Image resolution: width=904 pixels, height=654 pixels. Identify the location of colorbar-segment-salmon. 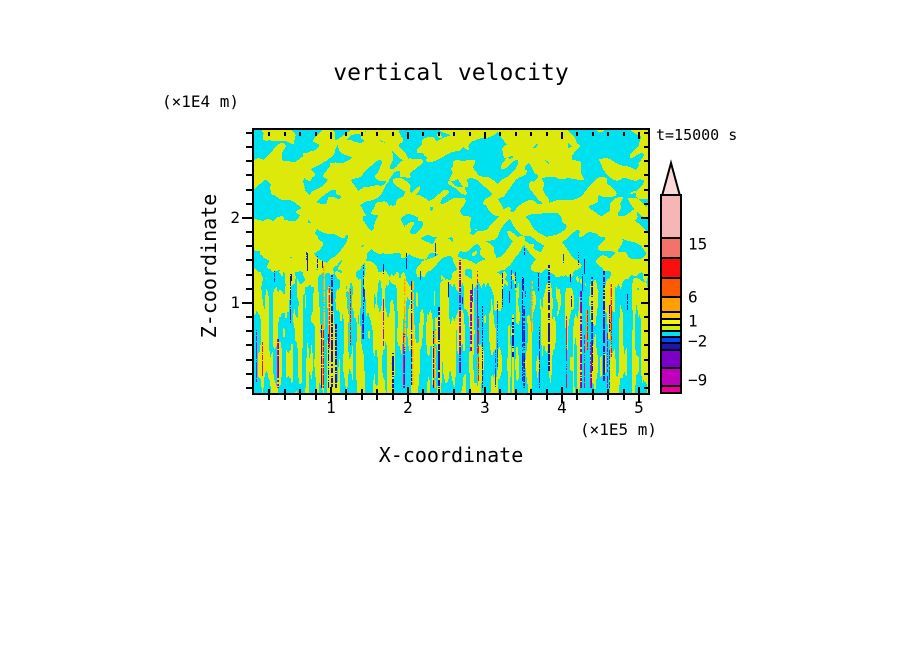
(671, 247).